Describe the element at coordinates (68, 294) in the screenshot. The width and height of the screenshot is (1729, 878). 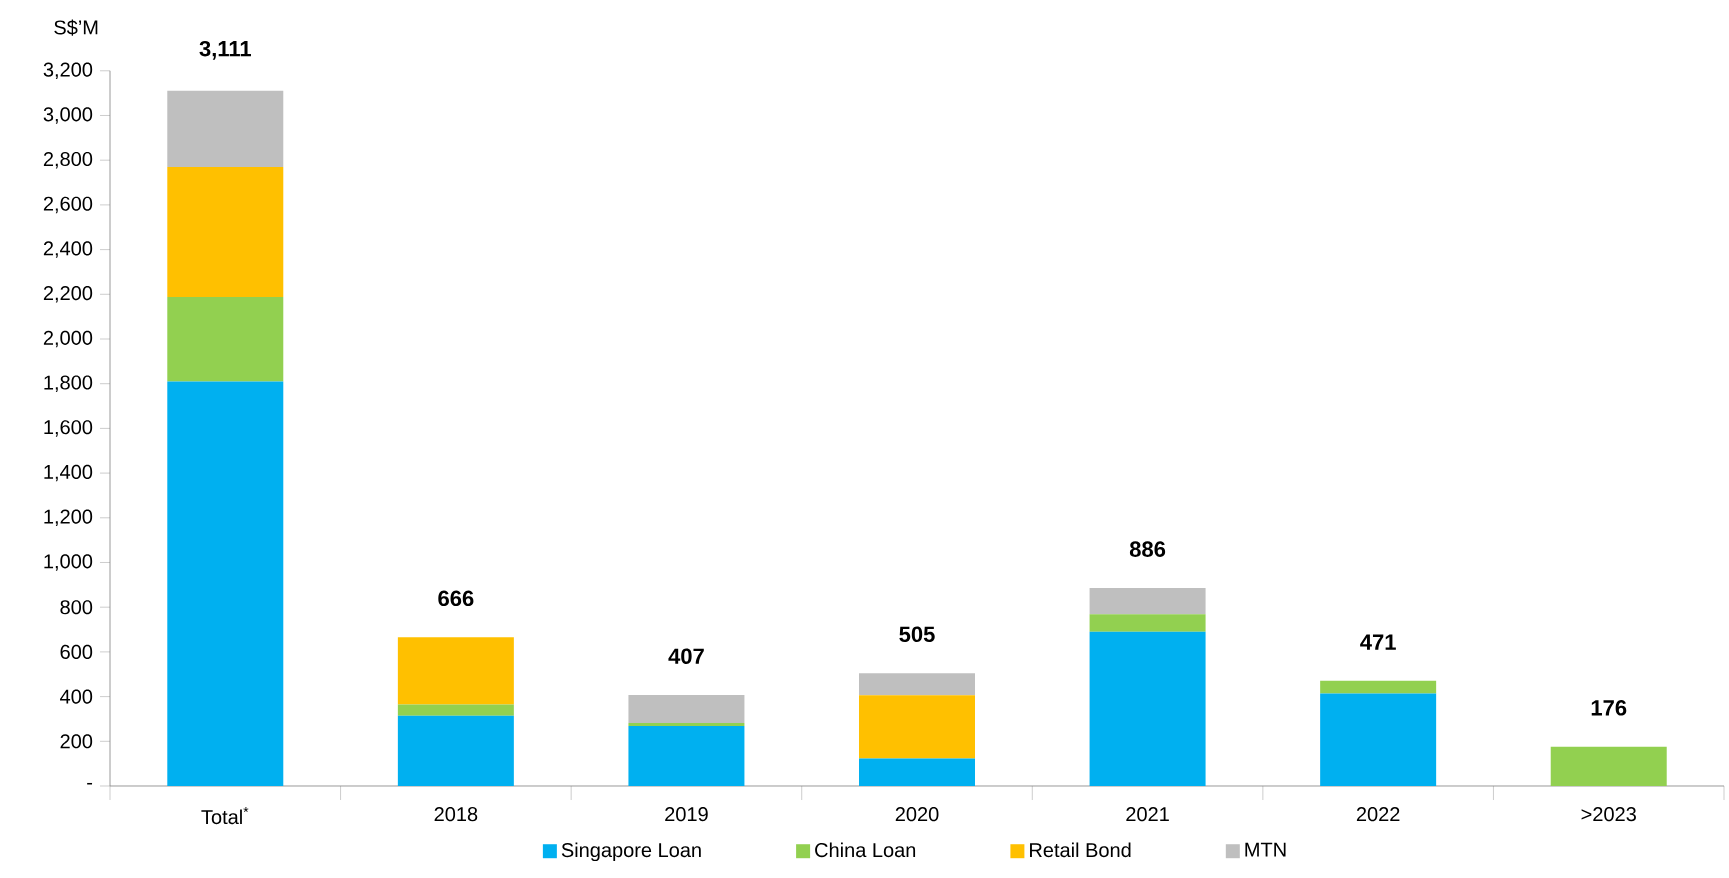
I see `y-tick-label: 2,200` at that location.